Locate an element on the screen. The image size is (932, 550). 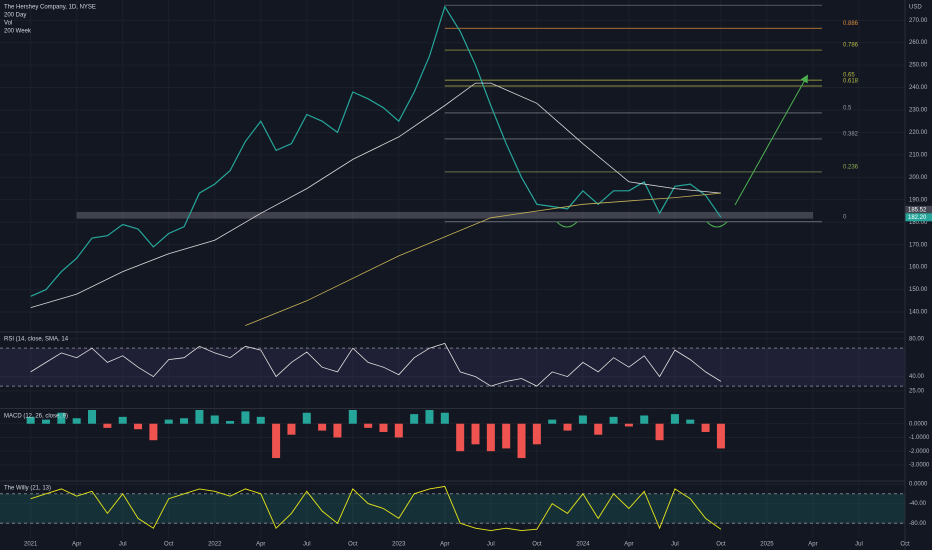
fib-label: 0.618 is located at coordinates (851, 82).